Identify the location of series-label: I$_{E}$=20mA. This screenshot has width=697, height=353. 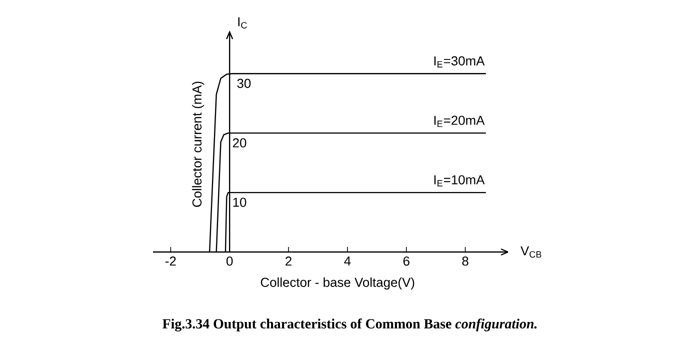
(459, 121).